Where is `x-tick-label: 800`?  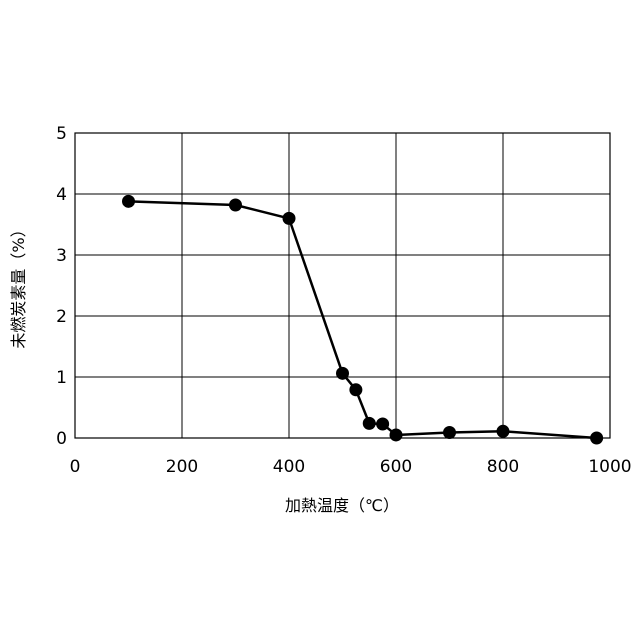
x-tick-label: 800 is located at coordinates (503, 467).